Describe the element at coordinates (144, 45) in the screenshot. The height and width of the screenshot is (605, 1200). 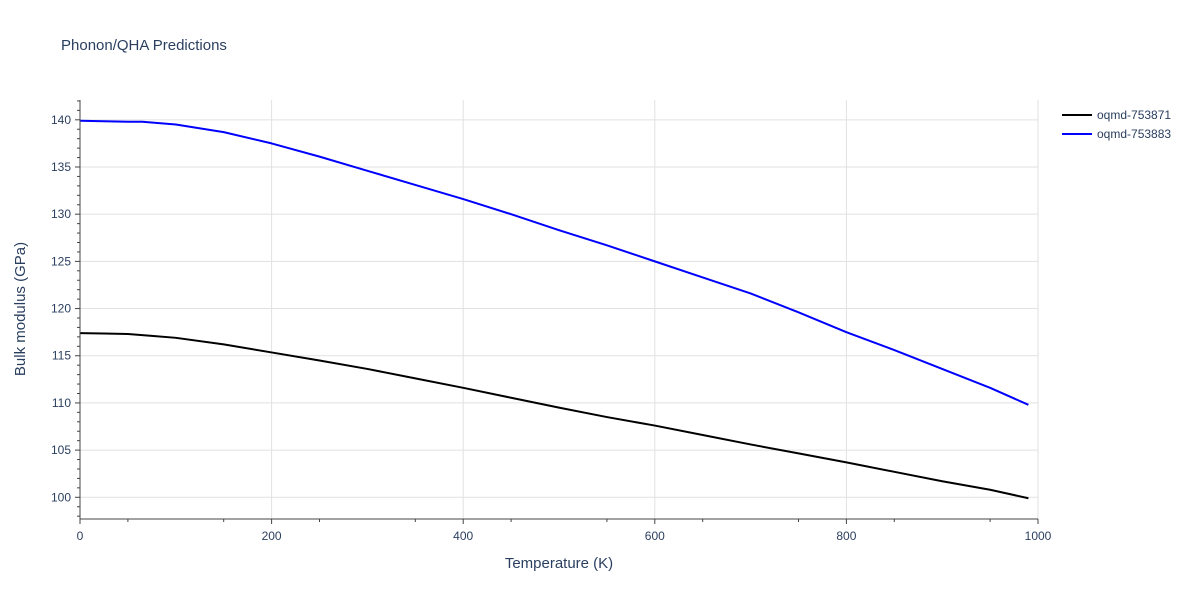
I see `chart-title: Phonon/QHA Predictions` at that location.